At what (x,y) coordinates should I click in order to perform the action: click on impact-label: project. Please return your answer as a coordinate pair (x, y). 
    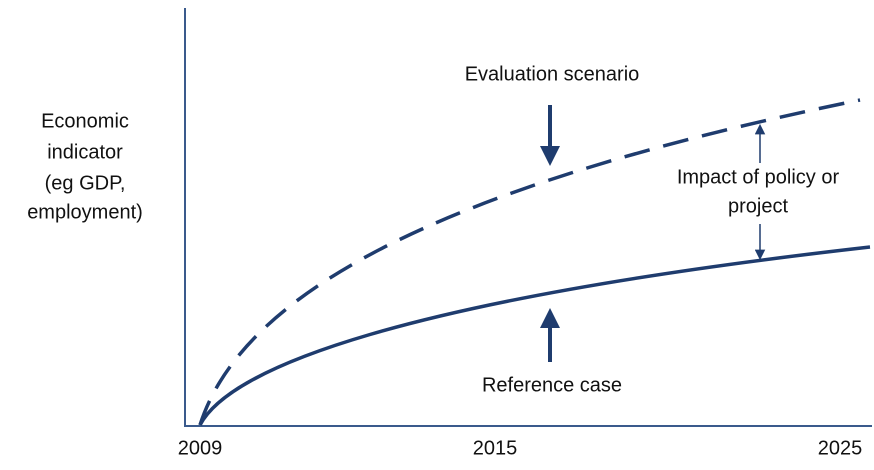
    Looking at the image, I should click on (758, 206).